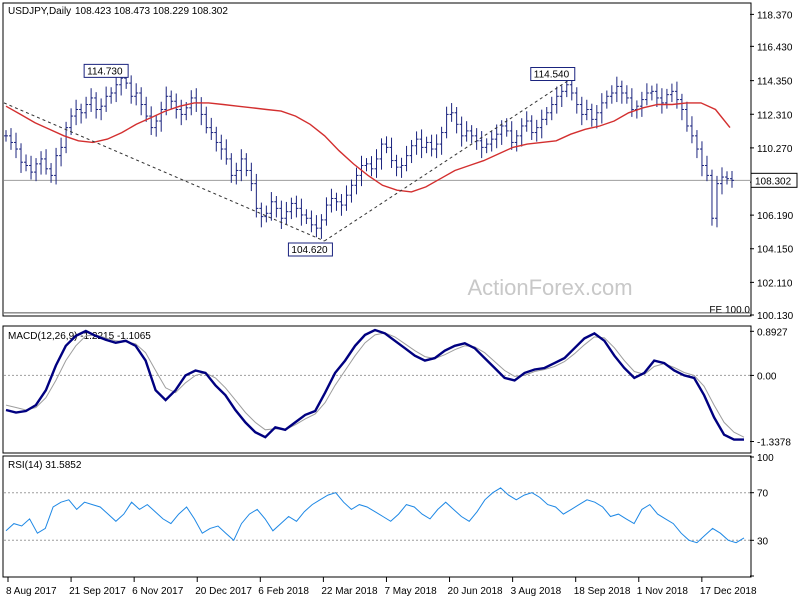  Describe the element at coordinates (97, 591) in the screenshot. I see `x-tick-label: 21 Sep 2017` at that location.